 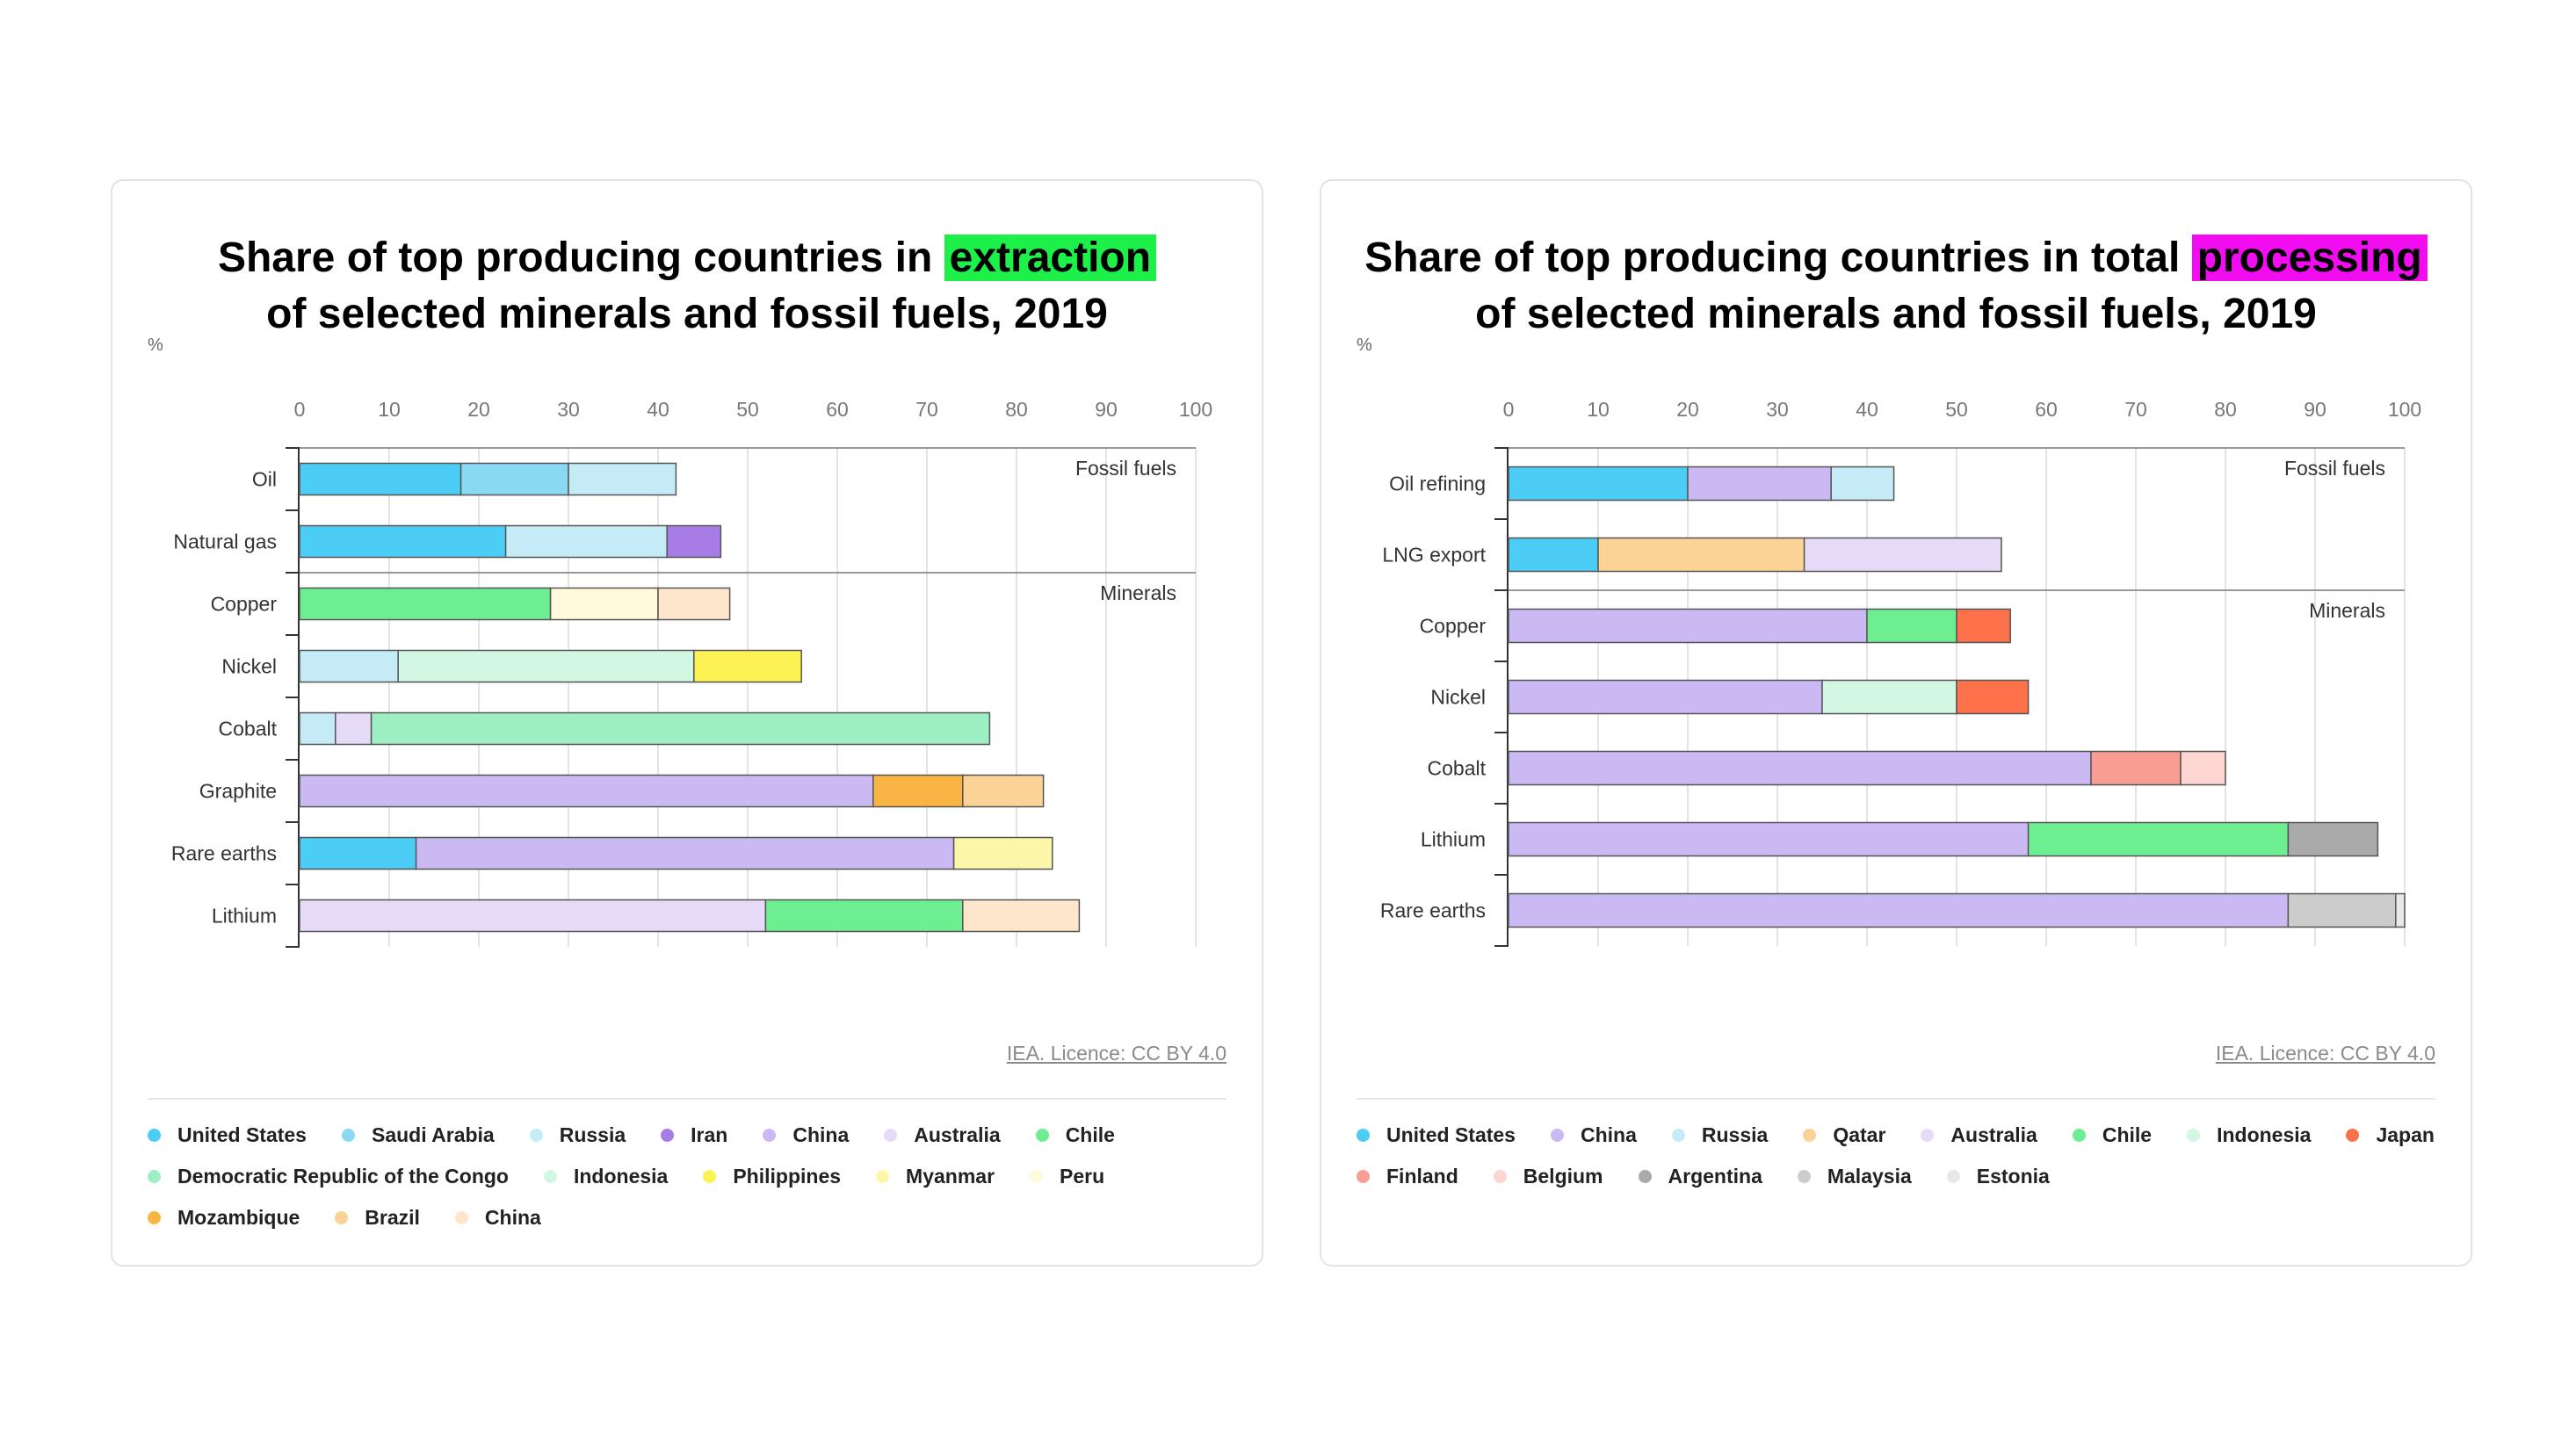 What do you see at coordinates (1665, 697) in the screenshot?
I see `bar-nickel-china` at bounding box center [1665, 697].